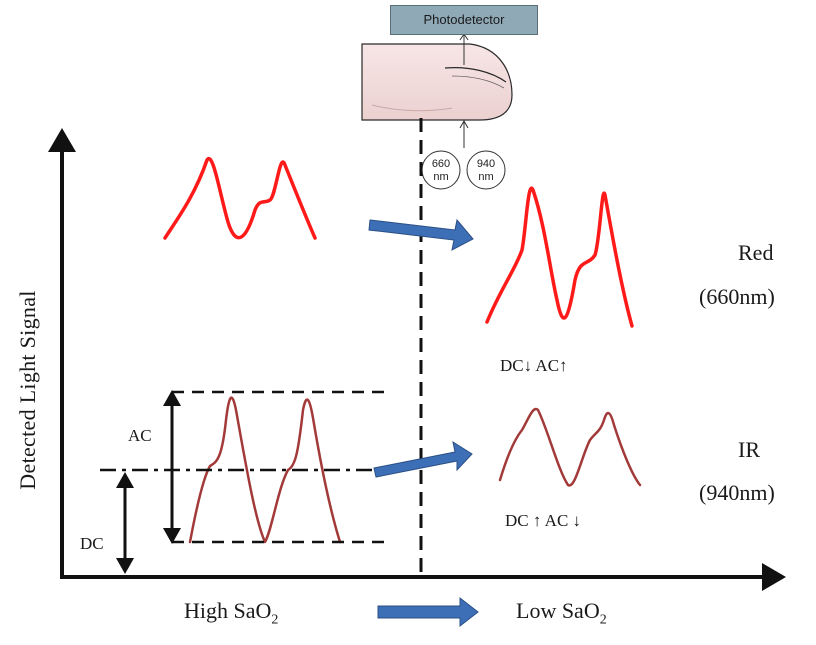 The image size is (816, 645). Describe the element at coordinates (475, 75) in the screenshot. I see `fingernail` at that location.